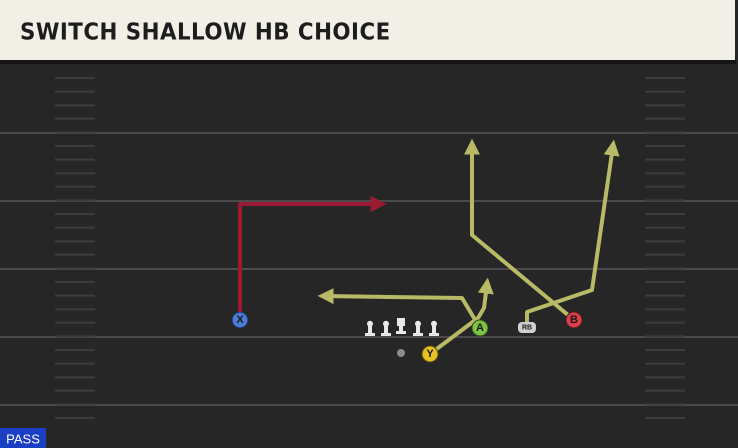  I want to click on player-label: RB, so click(527, 328).